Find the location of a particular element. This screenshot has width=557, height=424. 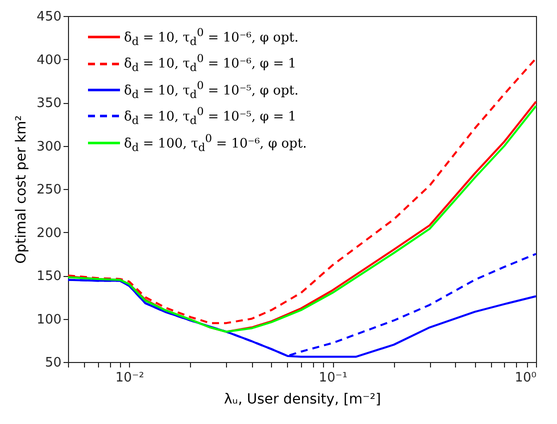

legend-label: δ$_{d}$ = 10, τ$_{d}$$^{0}$ = 10⁻⁵, φ opt. is located at coordinates (211, 90).